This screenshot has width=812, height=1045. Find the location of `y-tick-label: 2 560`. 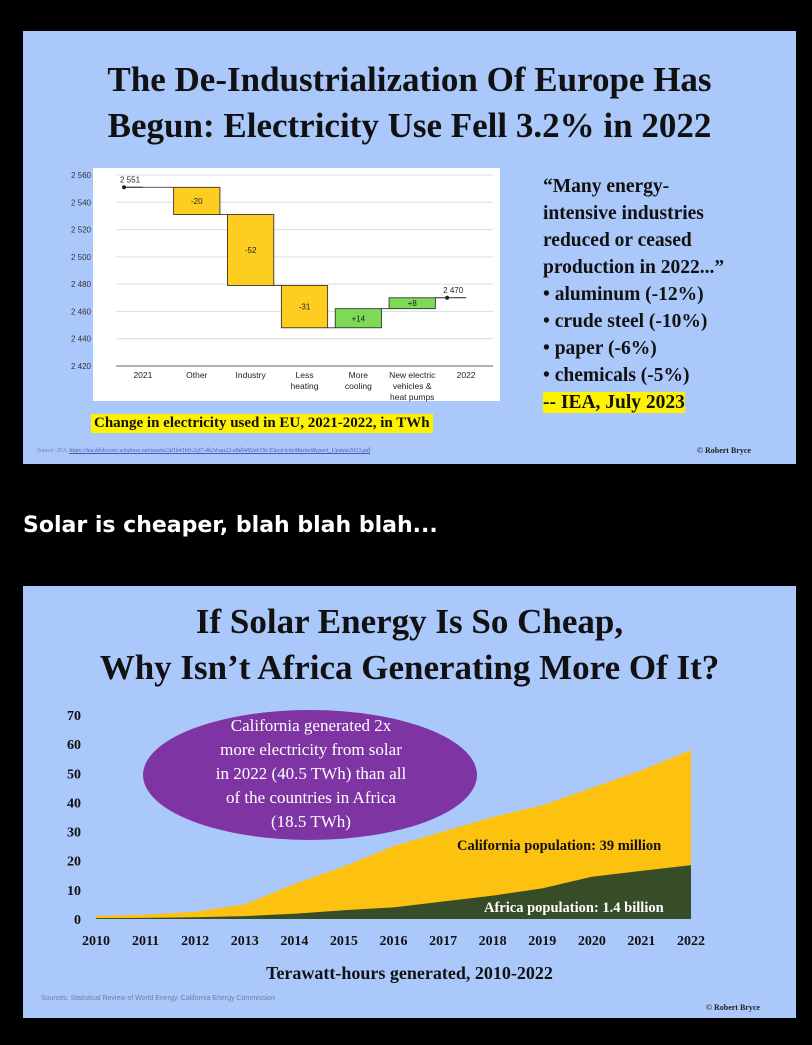

y-tick-label: 2 560 is located at coordinates (81, 175).